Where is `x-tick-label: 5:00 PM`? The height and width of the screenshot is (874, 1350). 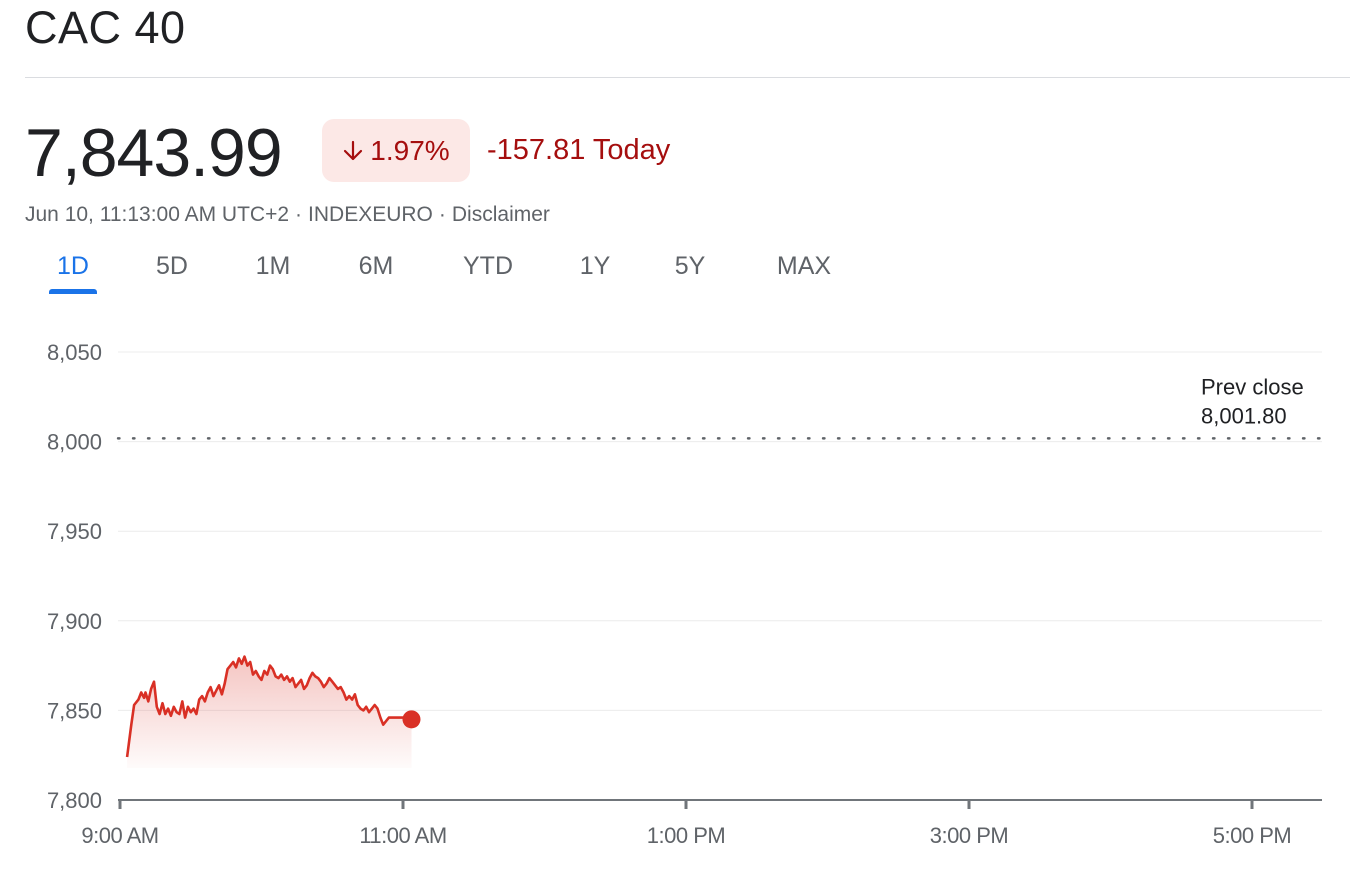
x-tick-label: 5:00 PM is located at coordinates (1252, 835).